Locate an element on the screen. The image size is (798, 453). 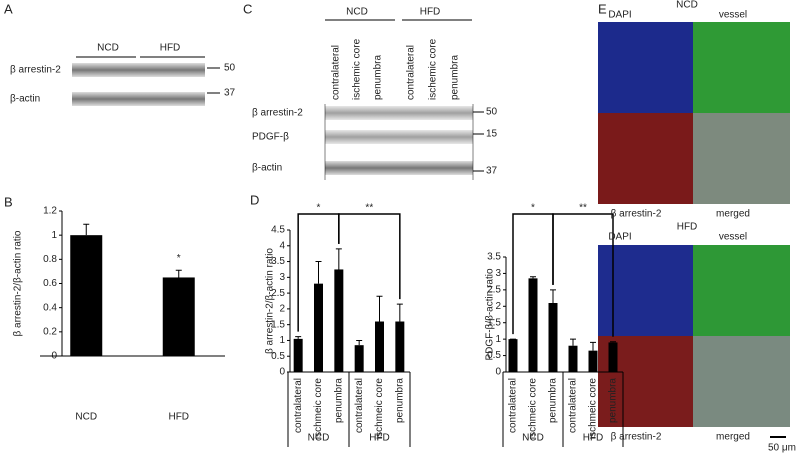
y-tick-label: 0.2 is located at coordinates (50, 331).